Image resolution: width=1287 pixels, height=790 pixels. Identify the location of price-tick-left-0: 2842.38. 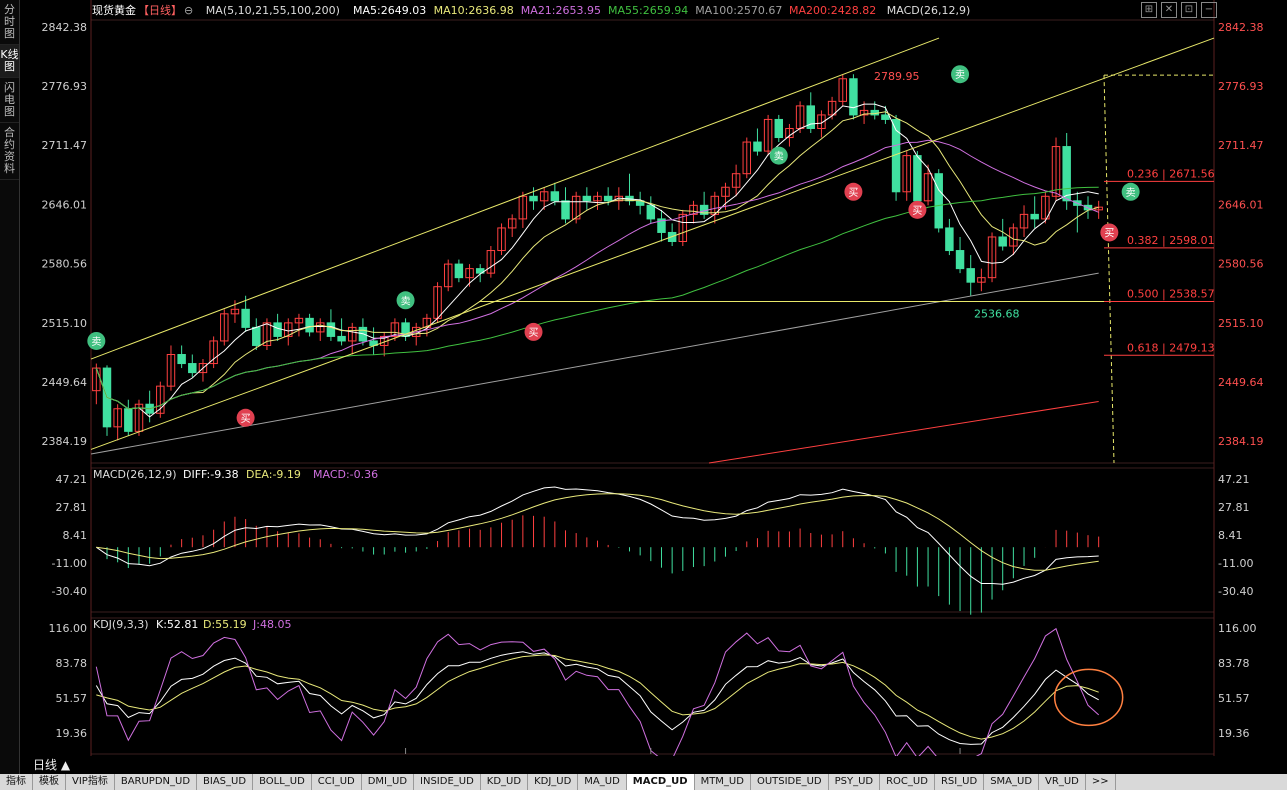
(65, 27).